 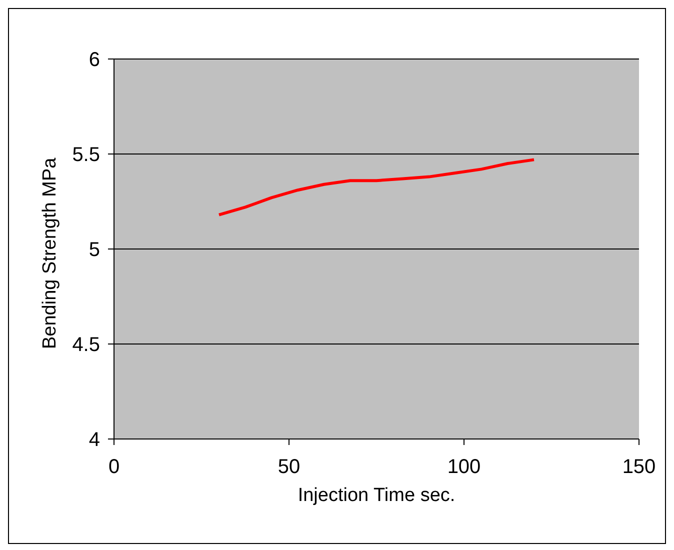 I want to click on line-series, so click(x=377, y=187).